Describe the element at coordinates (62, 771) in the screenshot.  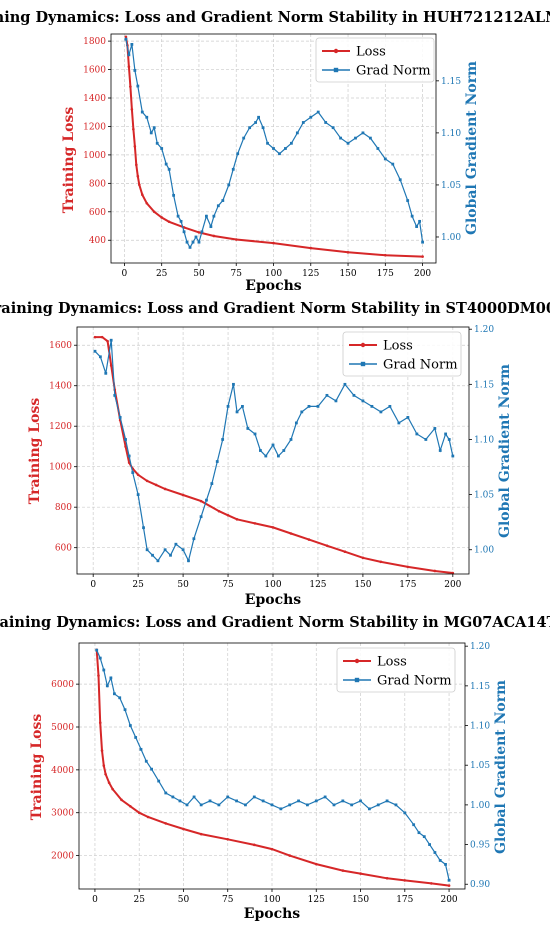
I see `y-left-tick-label: 4000` at that location.